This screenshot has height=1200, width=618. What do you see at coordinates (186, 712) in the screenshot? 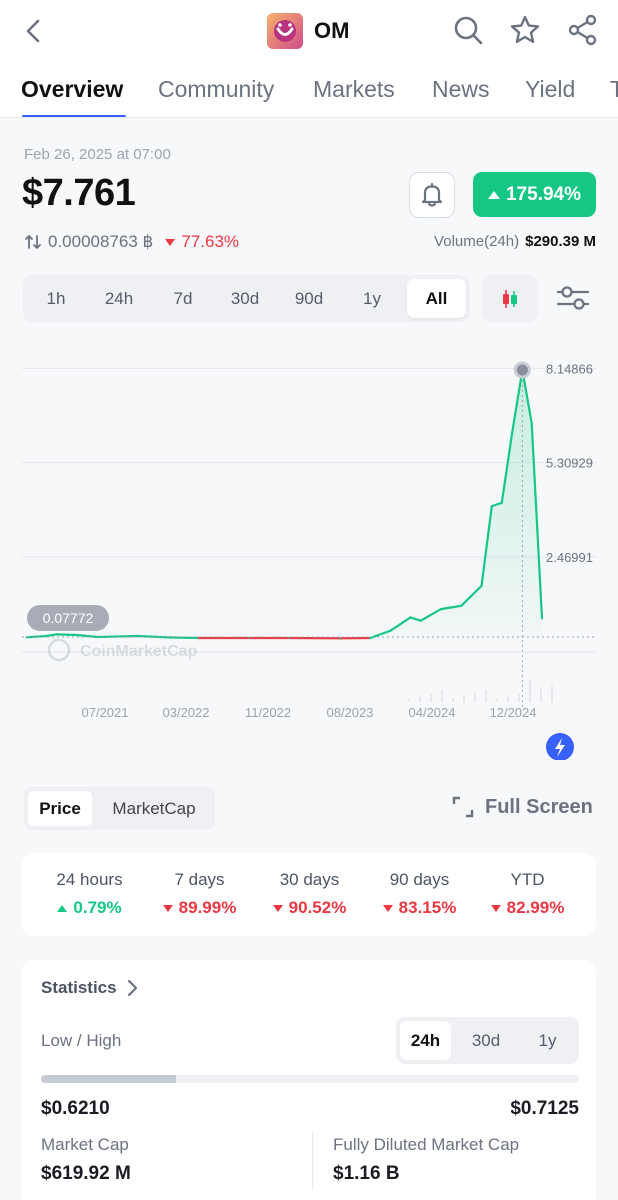
I see `x-tick-label: 03/2022` at bounding box center [186, 712].